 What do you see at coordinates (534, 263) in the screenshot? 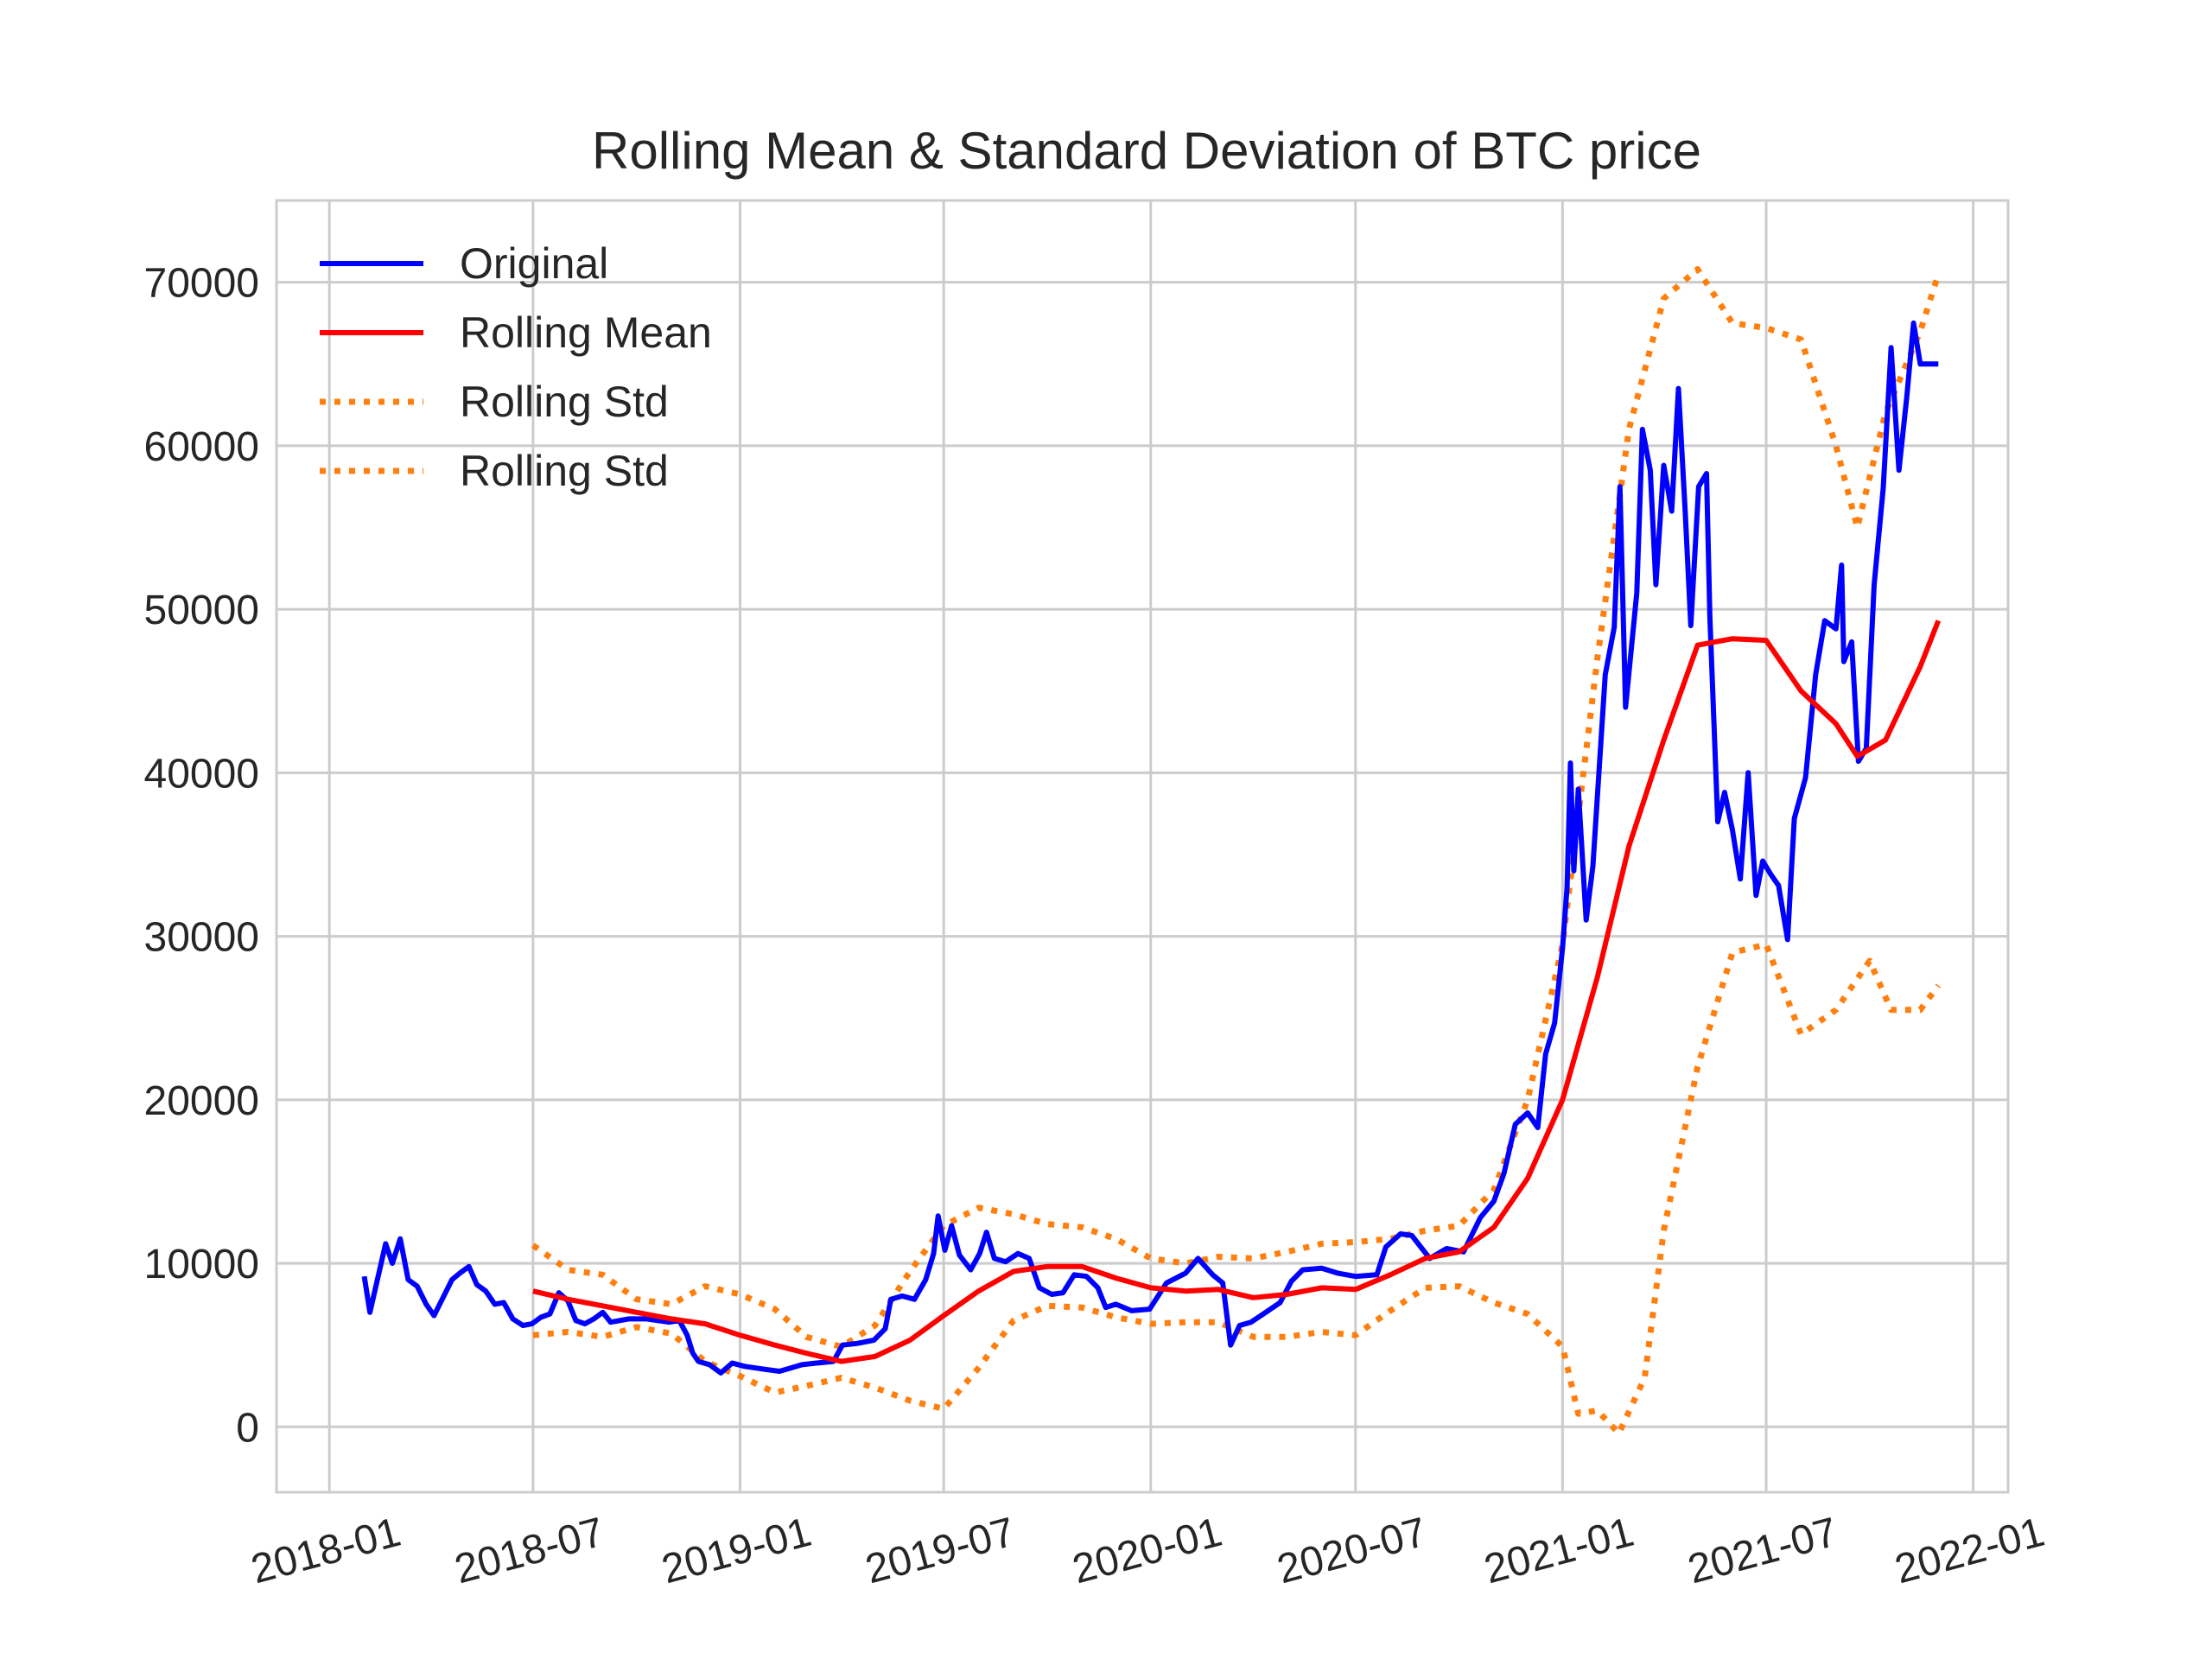
I see `legend-label: Original` at bounding box center [534, 263].